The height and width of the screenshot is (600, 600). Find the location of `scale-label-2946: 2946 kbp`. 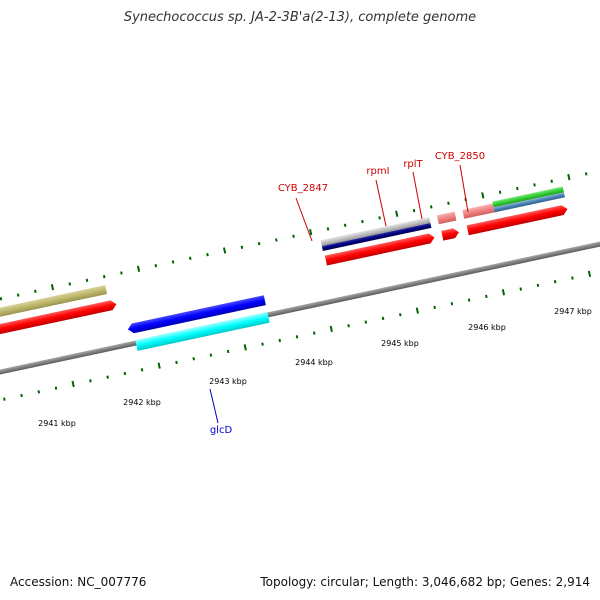

scale-label-2946: 2946 kbp is located at coordinates (487, 327).